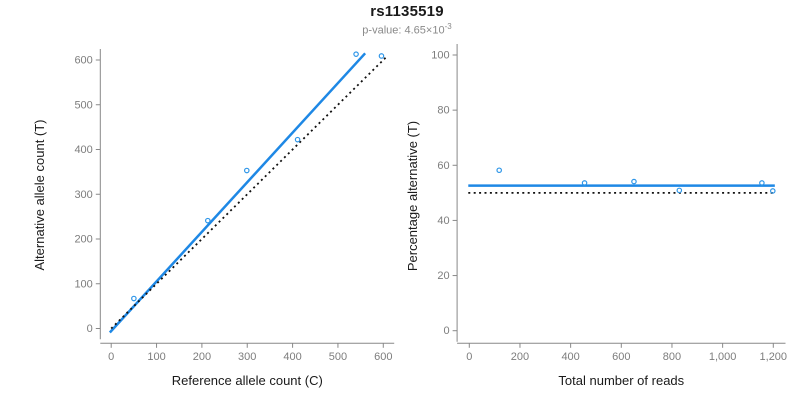 Image resolution: width=800 pixels, height=400 pixels. What do you see at coordinates (448, 26) in the screenshot?
I see `p-value-exponent: -3` at bounding box center [448, 26].